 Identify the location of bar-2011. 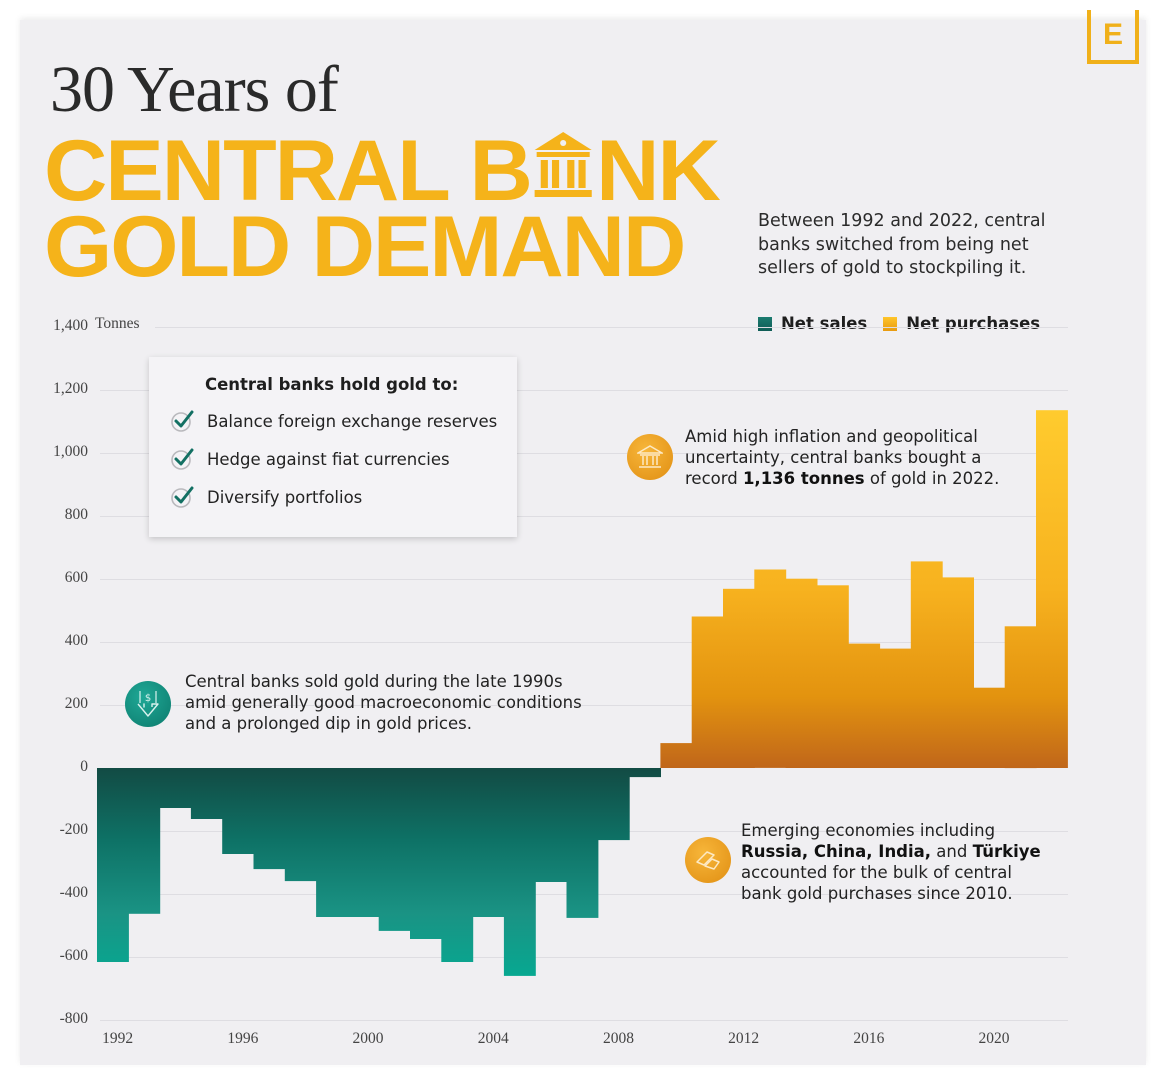
(707, 692).